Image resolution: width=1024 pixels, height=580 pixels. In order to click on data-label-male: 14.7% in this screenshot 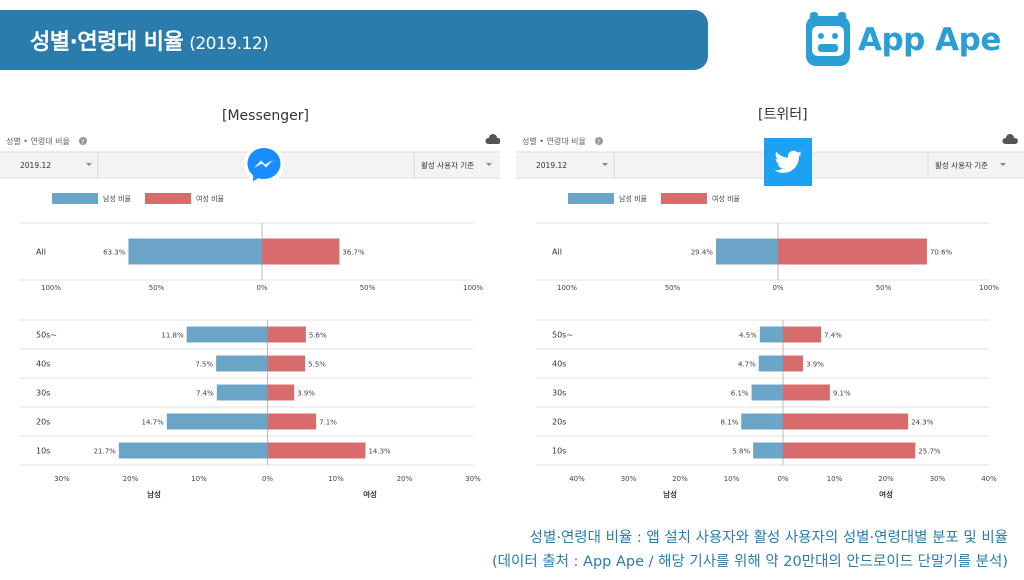, I will do `click(153, 423)`.